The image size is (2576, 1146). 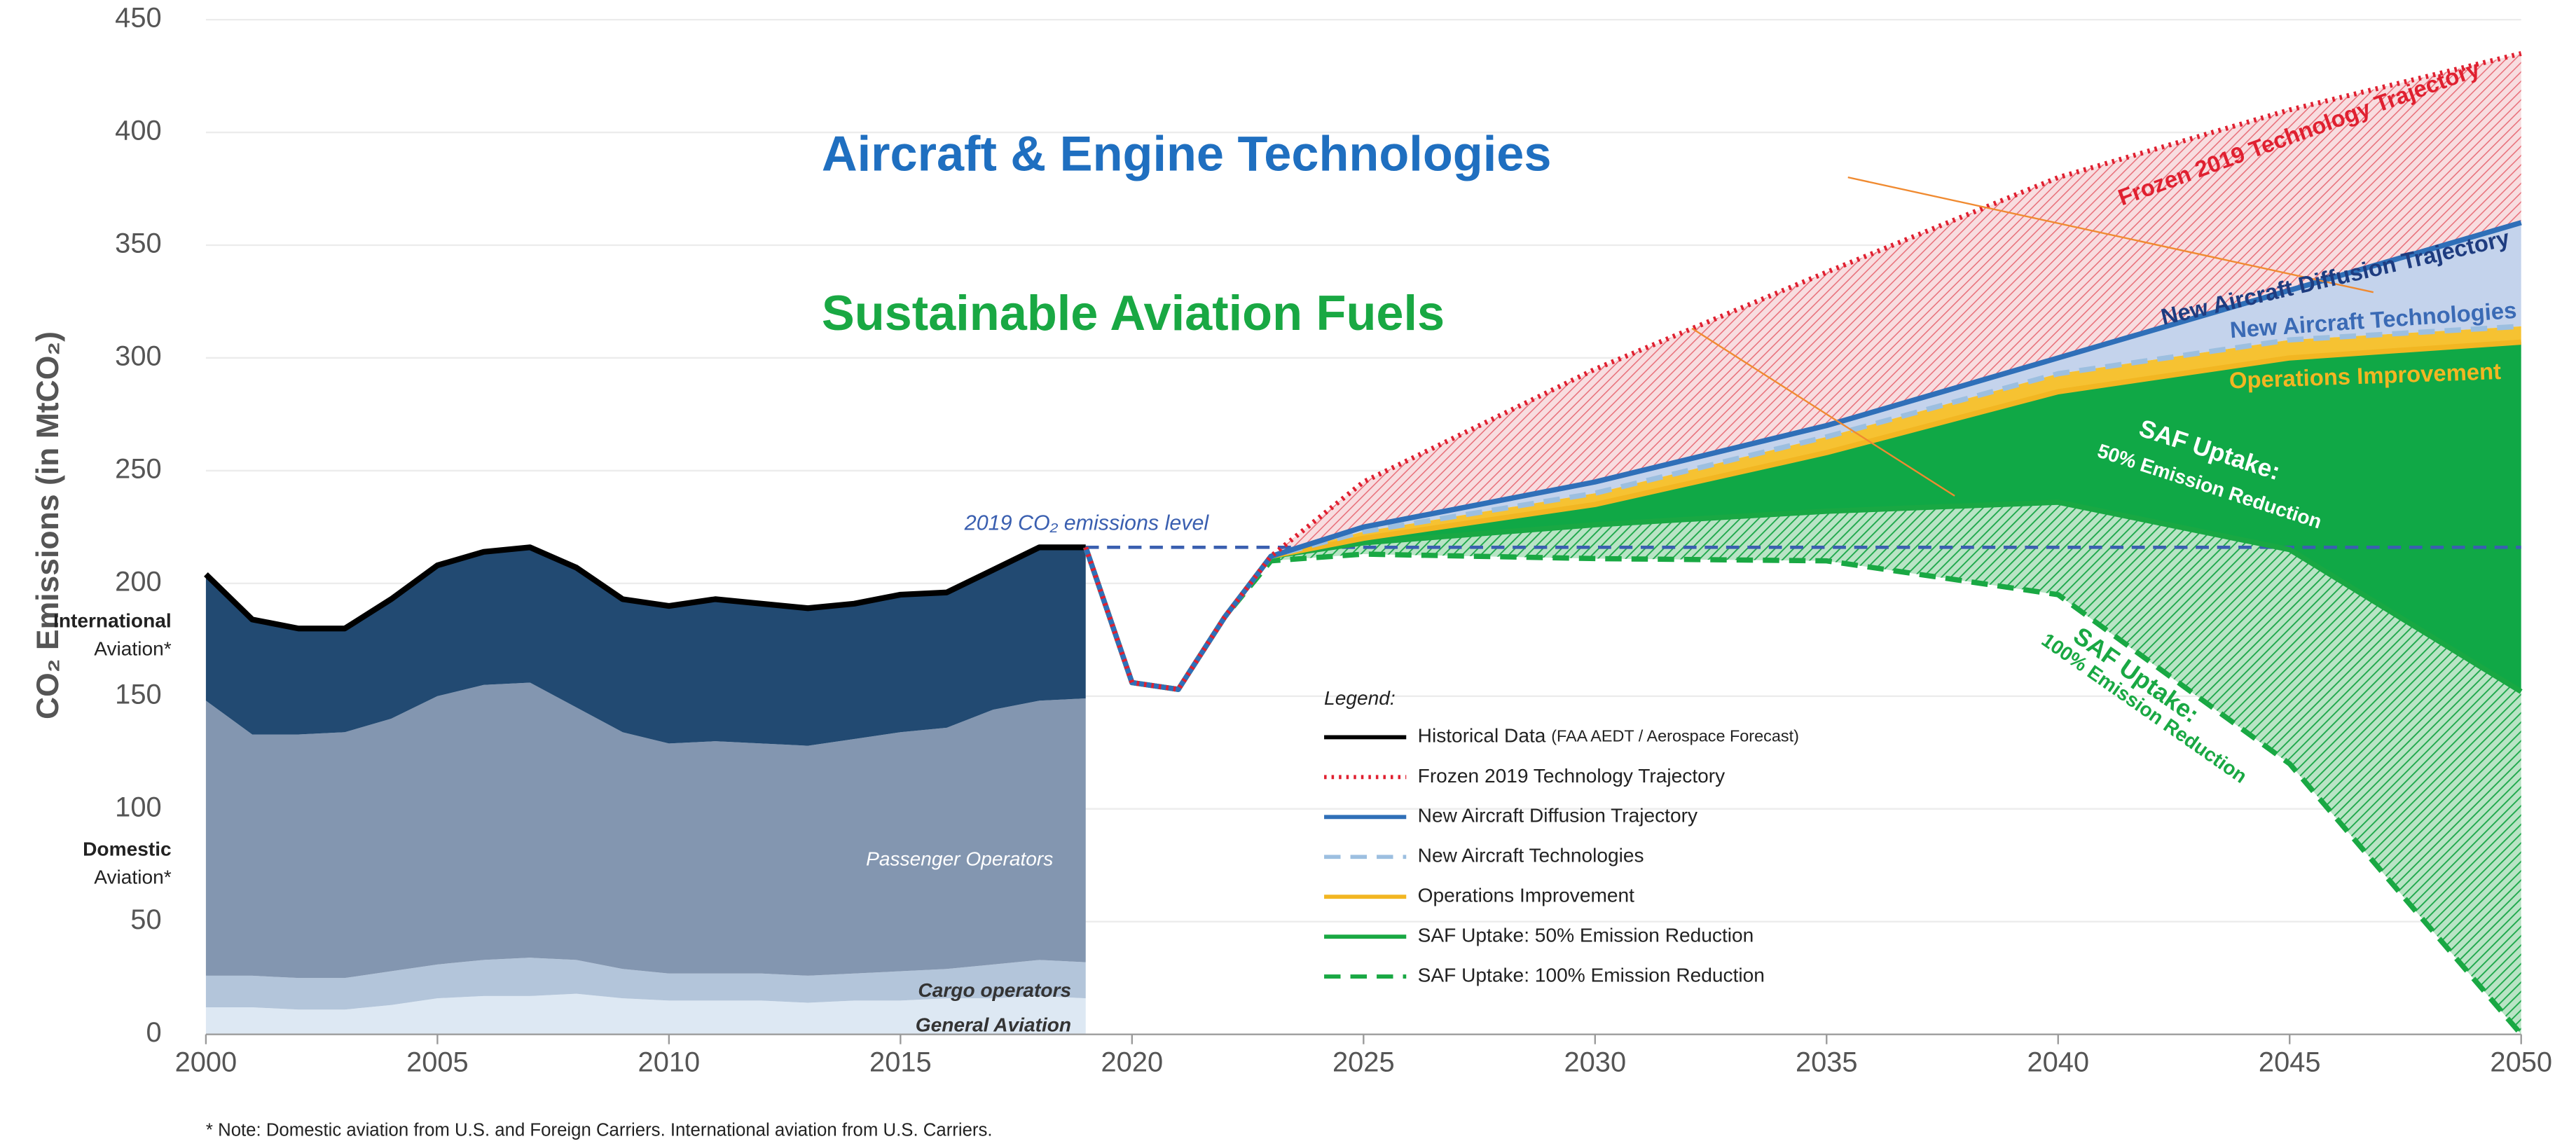 I want to click on headline: Aircraft & Engine Technologies, so click(x=1187, y=153).